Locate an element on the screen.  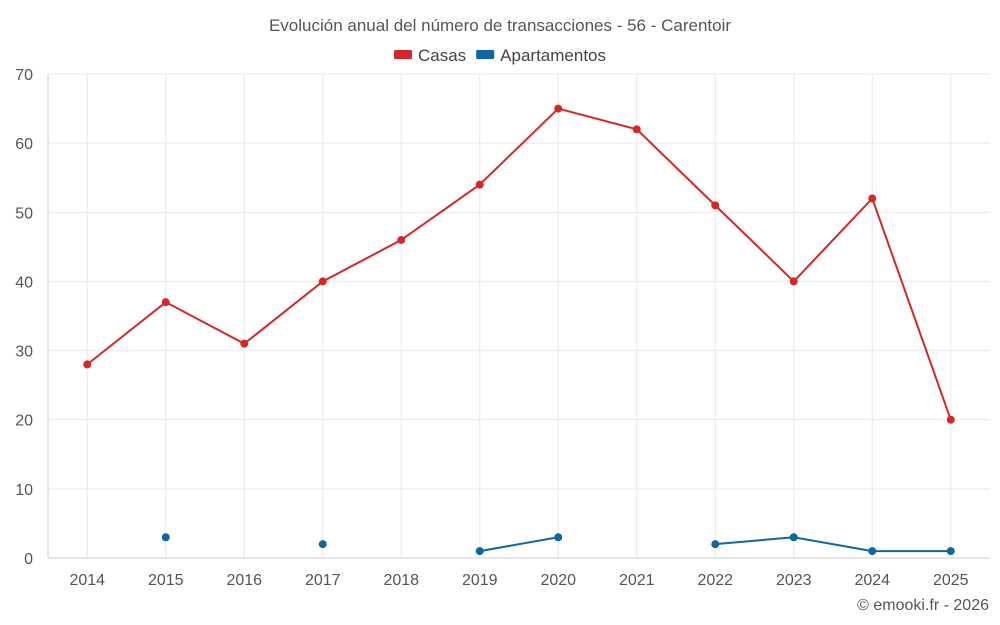
y-tick-label: 0 is located at coordinates (28, 559).